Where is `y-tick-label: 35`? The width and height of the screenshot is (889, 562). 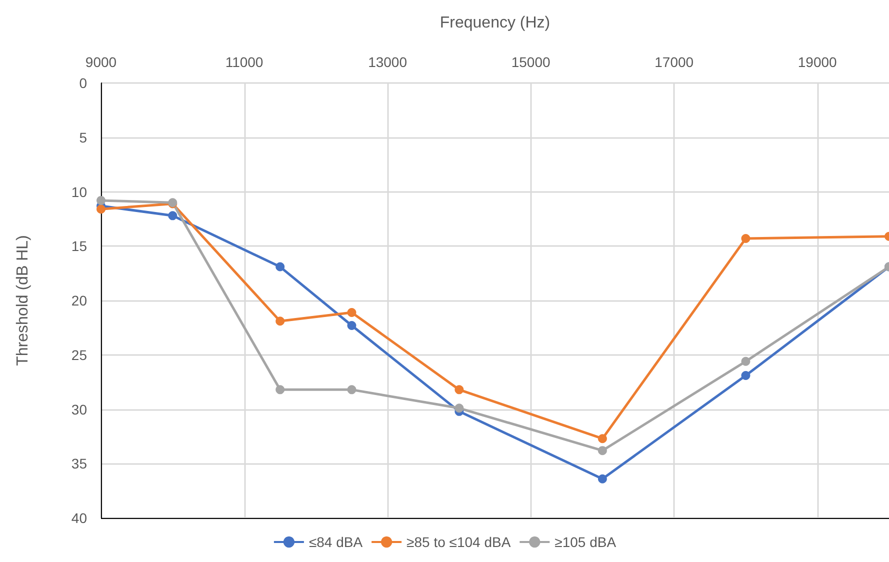 y-tick-label: 35 is located at coordinates (79, 464).